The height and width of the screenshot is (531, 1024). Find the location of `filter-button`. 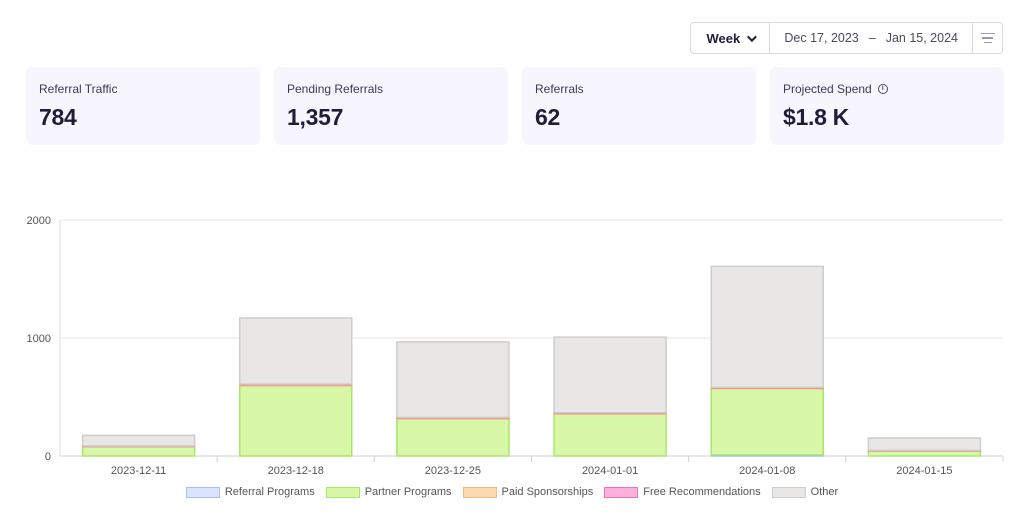

filter-button is located at coordinates (987, 38).